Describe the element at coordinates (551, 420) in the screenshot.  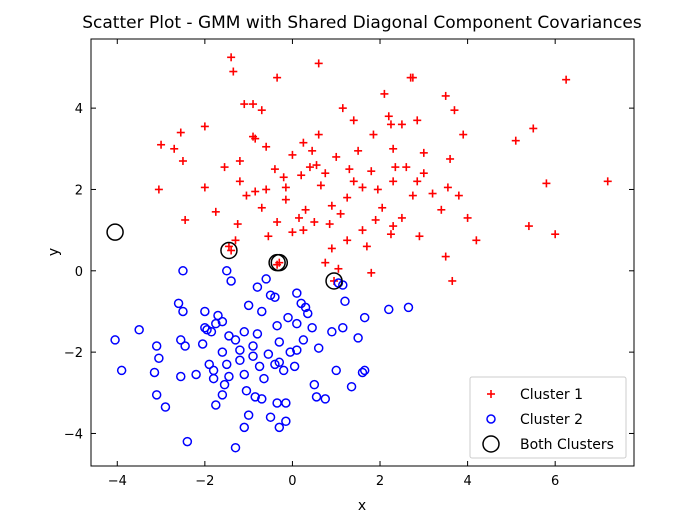
I see `legend-label-cluster2: Cluster 2` at that location.